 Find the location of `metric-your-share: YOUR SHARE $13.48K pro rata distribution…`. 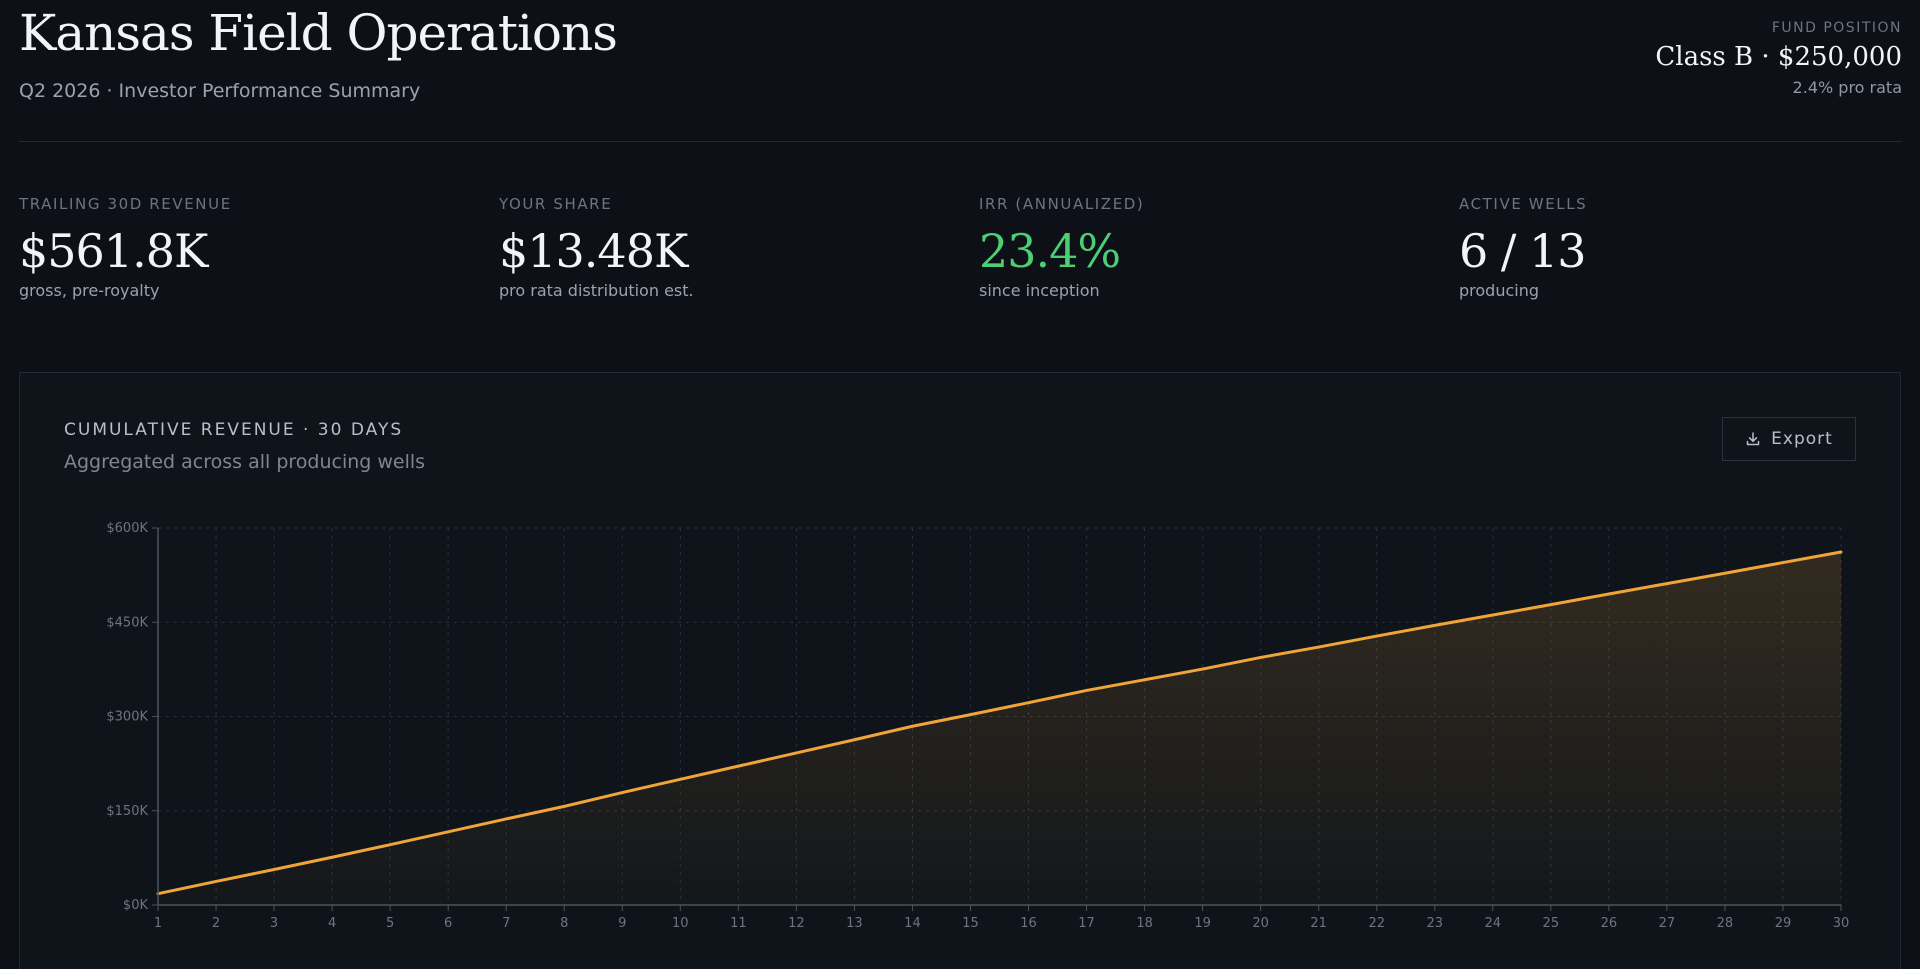

metric-your-share: YOUR SHARE $13.48K pro rata distribution… is located at coordinates (729, 247).